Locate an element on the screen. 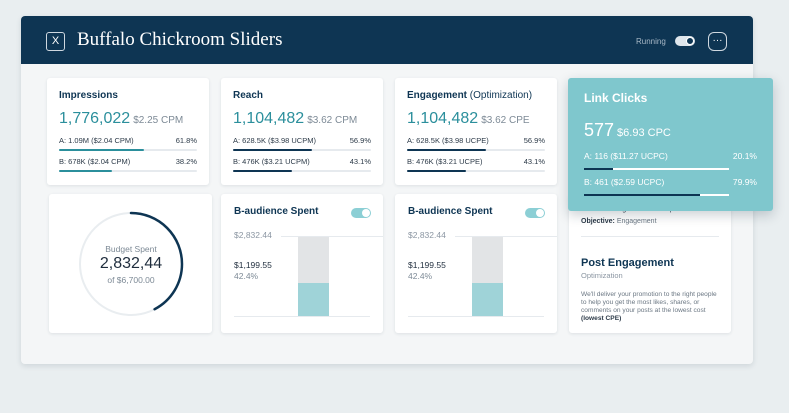  impressions-title: Impressions is located at coordinates (88, 95).